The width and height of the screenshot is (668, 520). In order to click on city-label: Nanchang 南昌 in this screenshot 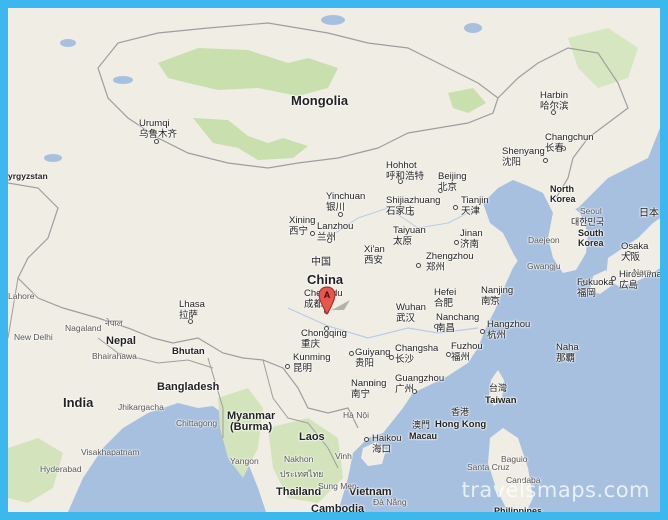, I will do `click(457, 323)`.